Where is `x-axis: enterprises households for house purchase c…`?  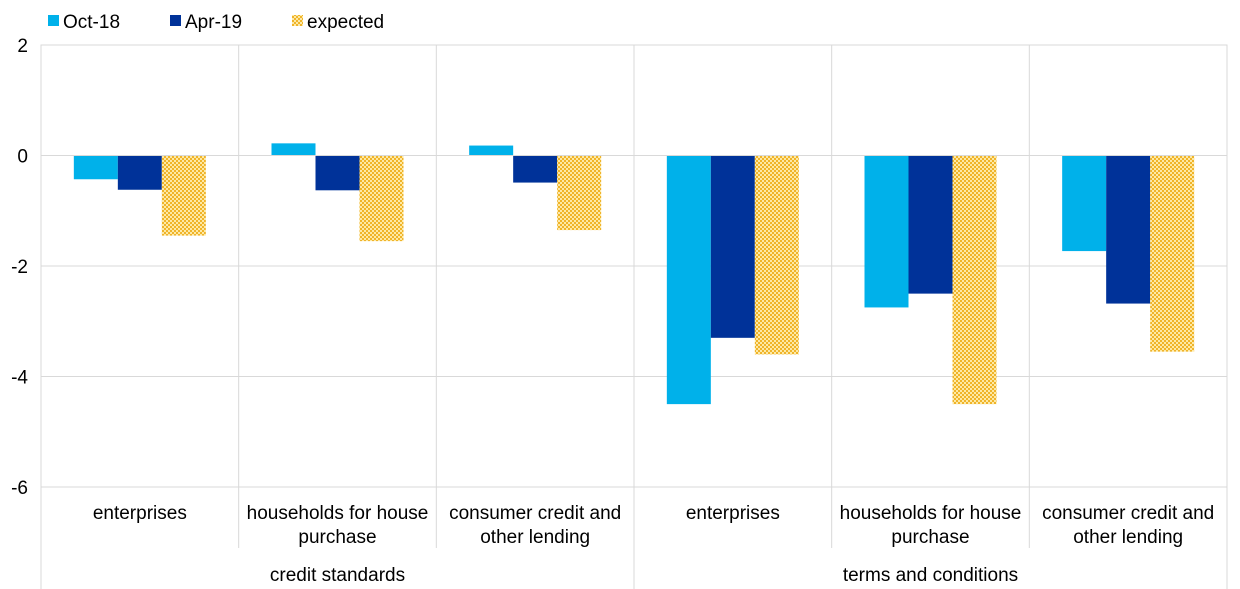
x-axis: enterprises households for house purchase c… is located at coordinates (653, 544).